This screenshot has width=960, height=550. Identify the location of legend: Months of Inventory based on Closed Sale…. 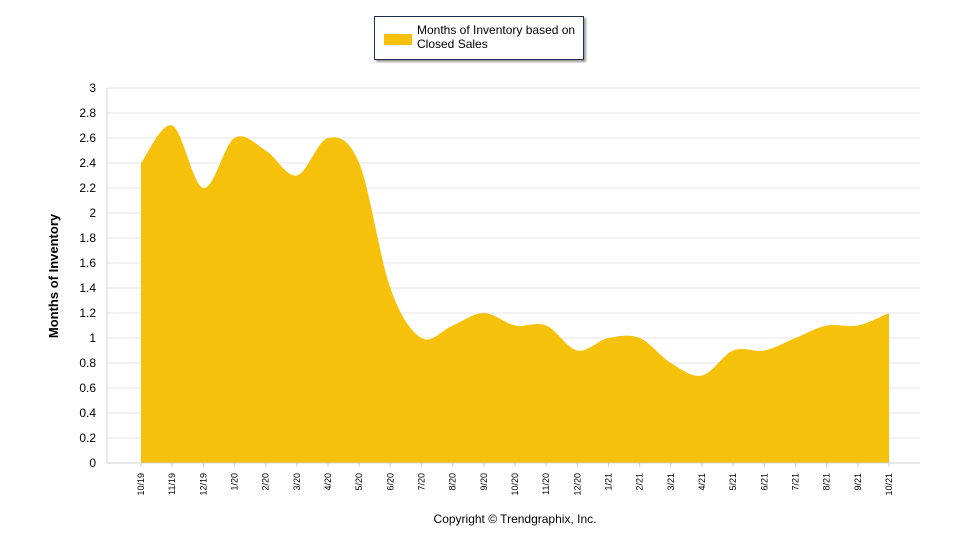
(479, 38).